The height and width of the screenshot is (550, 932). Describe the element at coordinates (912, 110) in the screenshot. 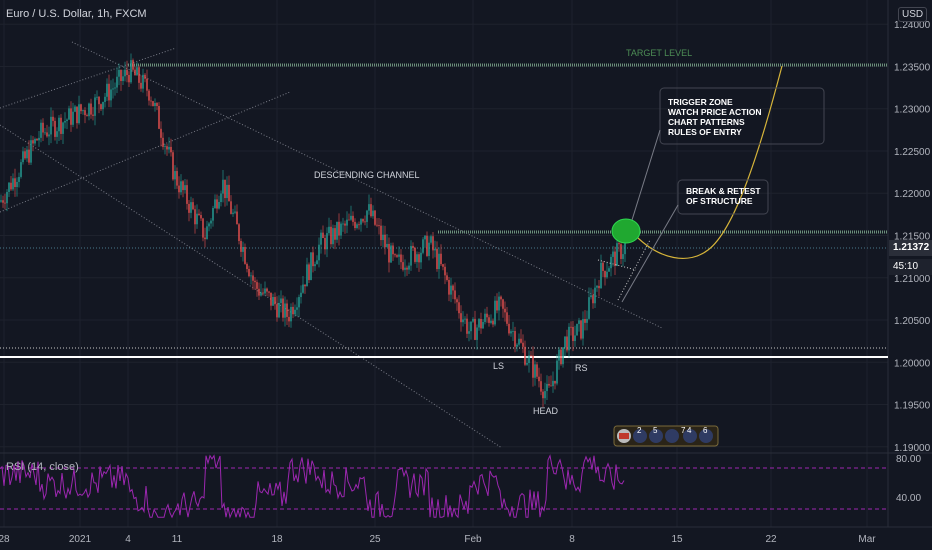

I see `price-tick-label: 1.23000` at that location.